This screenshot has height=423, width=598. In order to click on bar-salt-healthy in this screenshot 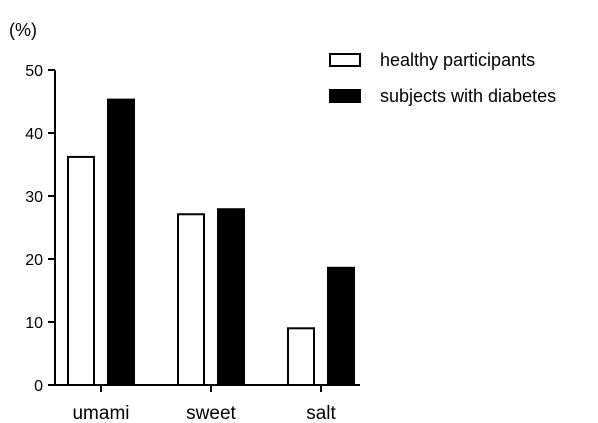, I will do `click(301, 356)`.